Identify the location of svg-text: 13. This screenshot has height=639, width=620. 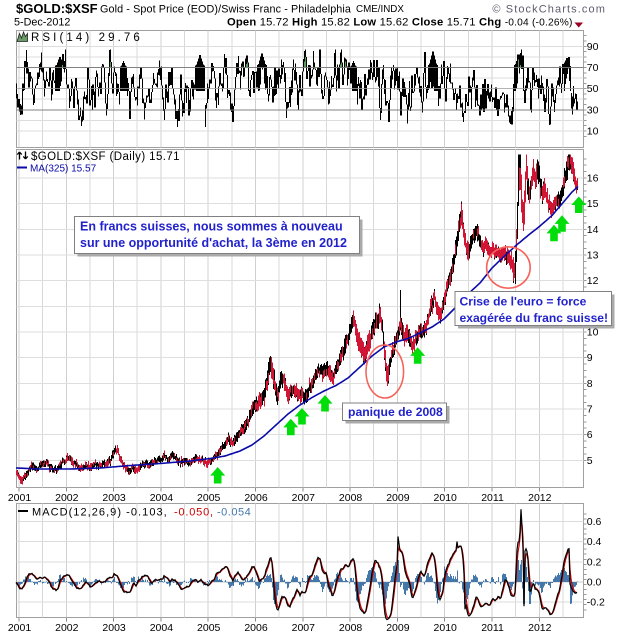
(593, 256).